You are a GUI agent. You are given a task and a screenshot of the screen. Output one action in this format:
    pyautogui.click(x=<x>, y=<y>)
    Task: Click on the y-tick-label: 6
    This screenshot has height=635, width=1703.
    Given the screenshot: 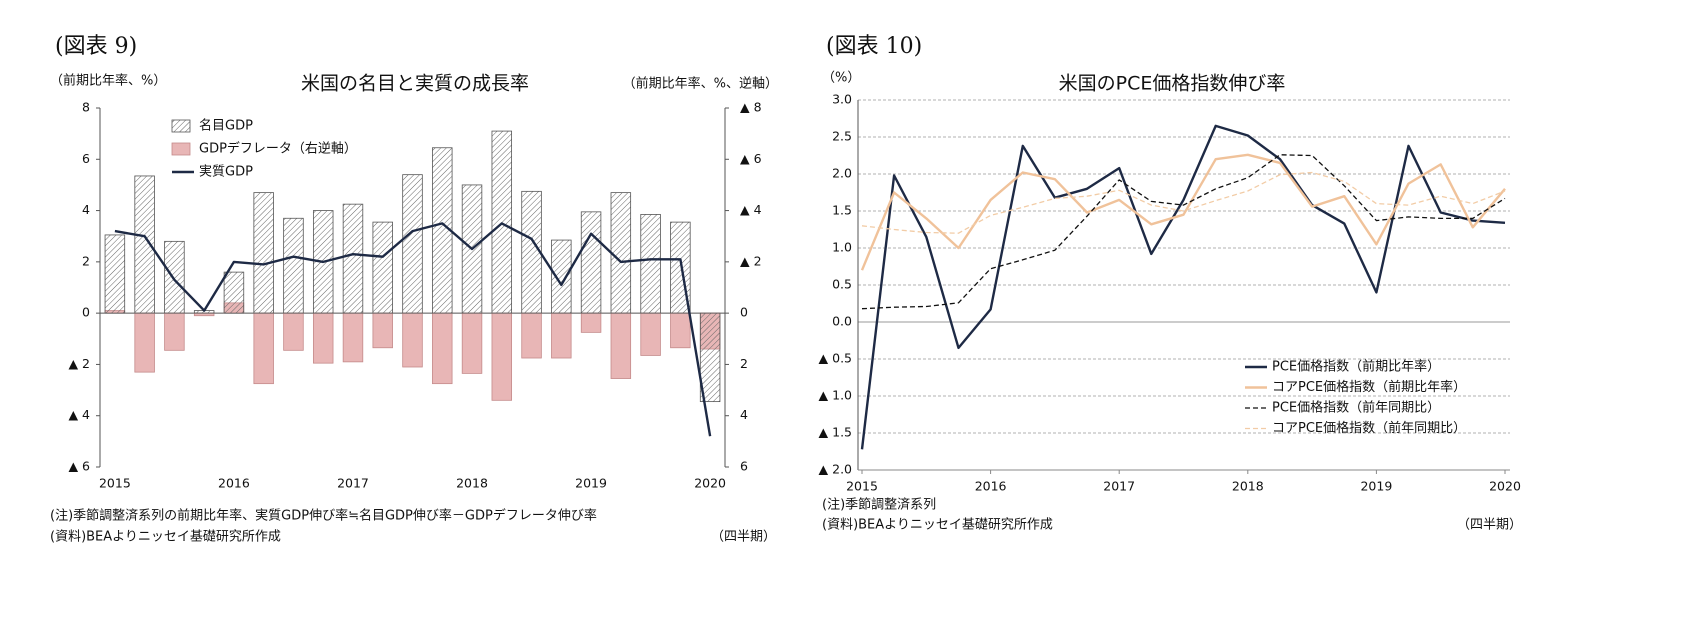 What is the action you would take?
    pyautogui.click(x=86, y=158)
    